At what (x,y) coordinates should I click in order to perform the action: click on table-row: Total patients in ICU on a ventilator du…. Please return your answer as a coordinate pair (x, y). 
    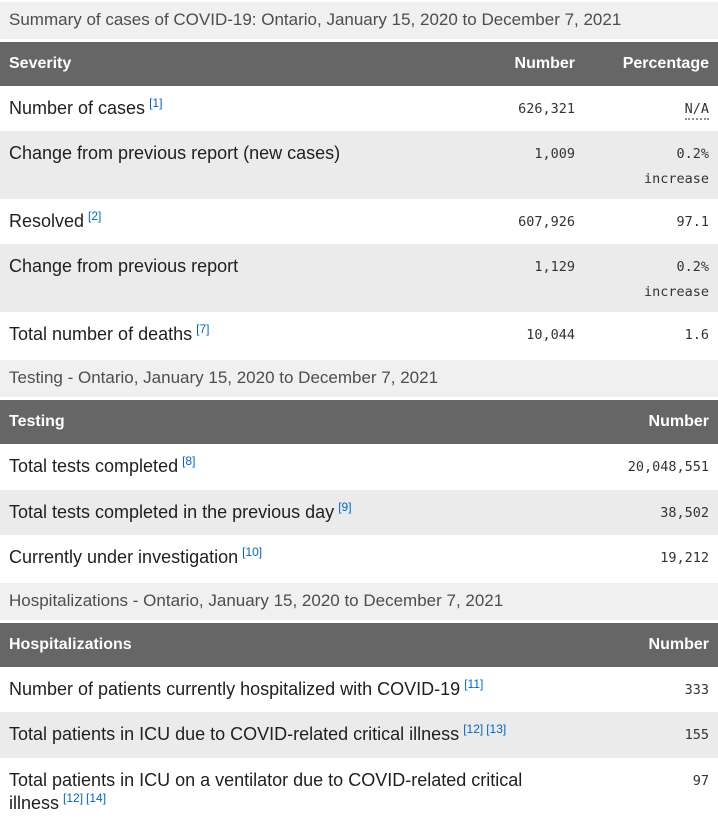
    Looking at the image, I should click on (359, 792).